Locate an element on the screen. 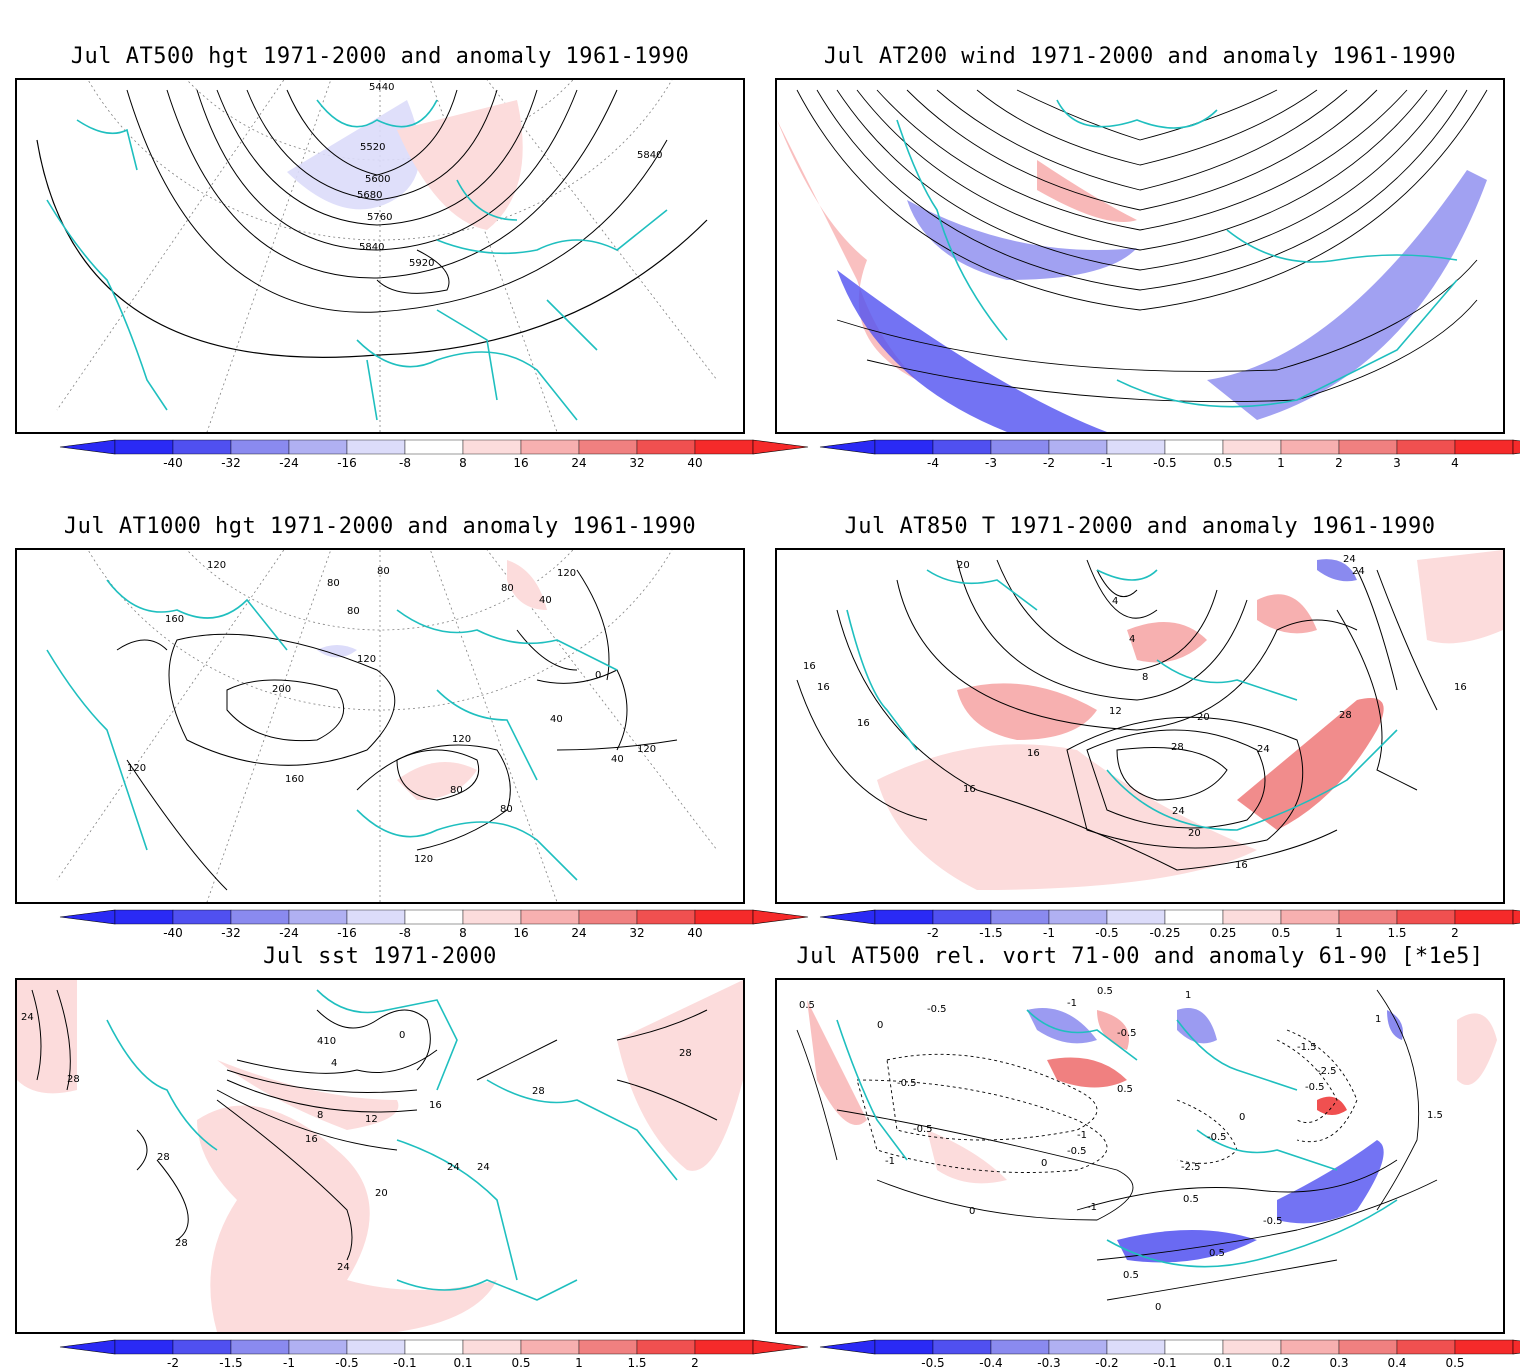 This screenshot has width=1520, height=1370. colorbar: -0.5 -0.4 -0.3 -0.2 -0.1 0.1 0.2 0.3 0.4 0.5 is located at coordinates (1169, 1354).